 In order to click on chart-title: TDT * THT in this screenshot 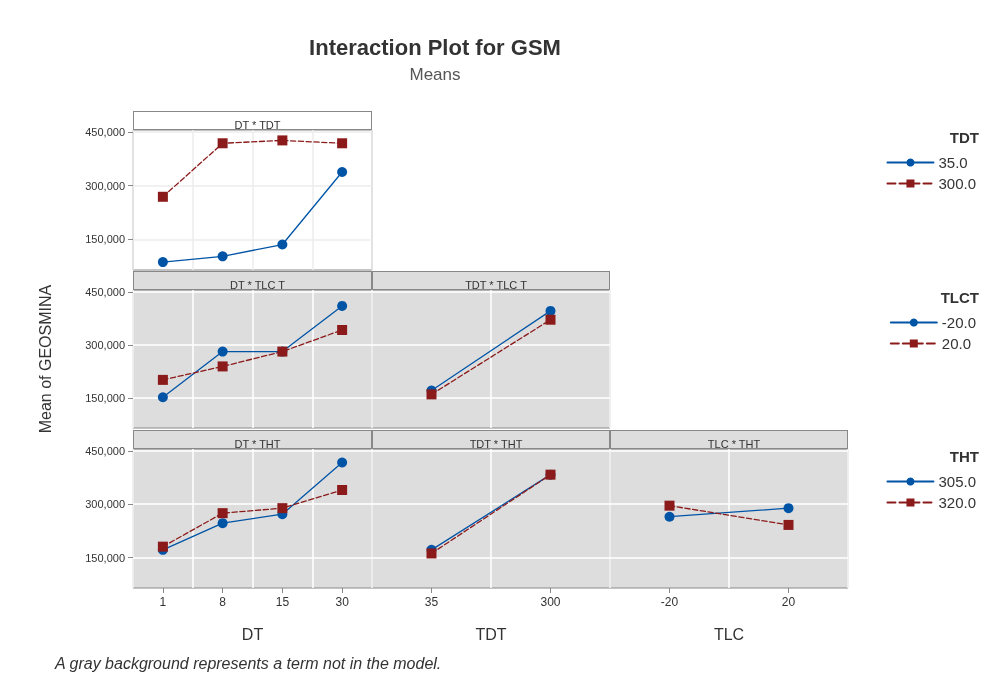, I will do `click(496, 443)`.